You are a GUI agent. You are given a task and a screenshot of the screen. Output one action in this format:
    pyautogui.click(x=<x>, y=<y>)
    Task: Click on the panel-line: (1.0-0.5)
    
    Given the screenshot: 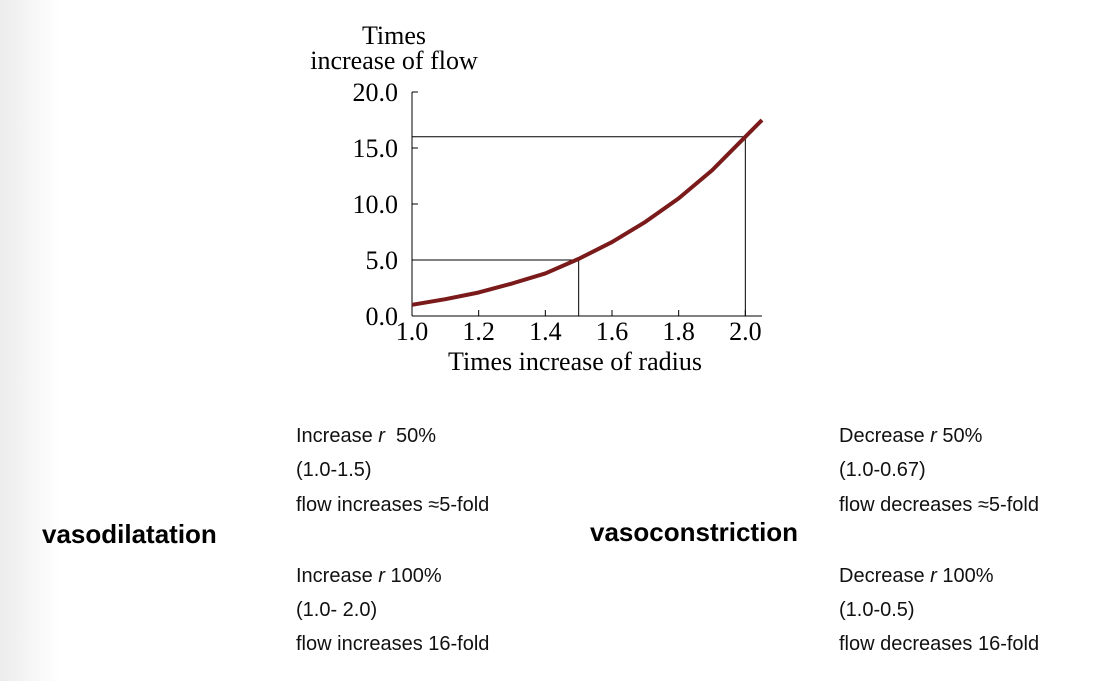 What is the action you would take?
    pyautogui.click(x=877, y=610)
    